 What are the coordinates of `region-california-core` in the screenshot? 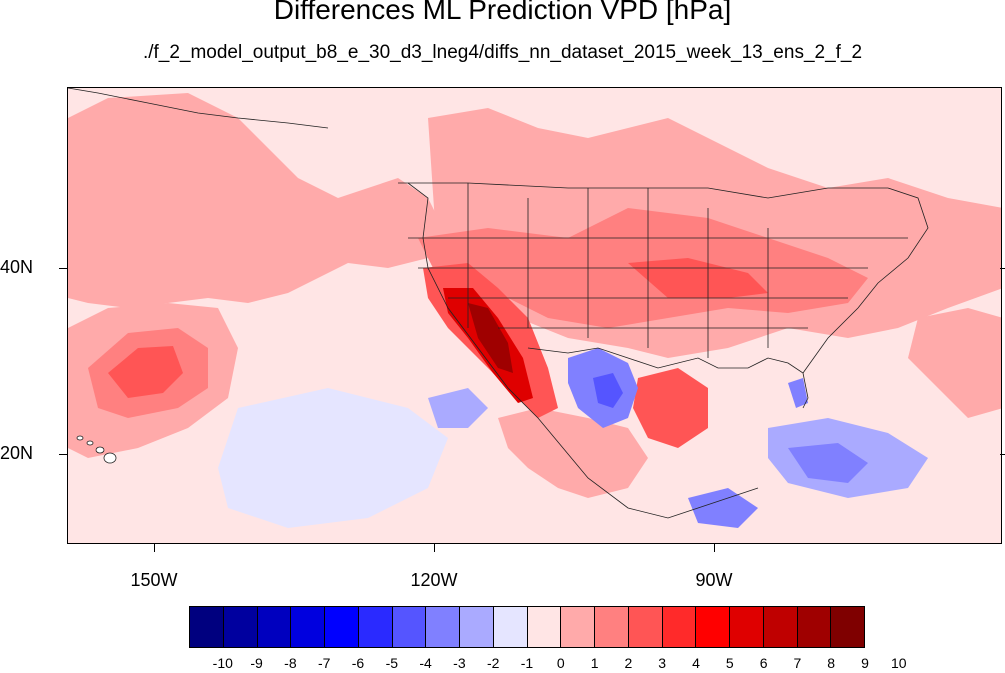 It's located at (490, 338).